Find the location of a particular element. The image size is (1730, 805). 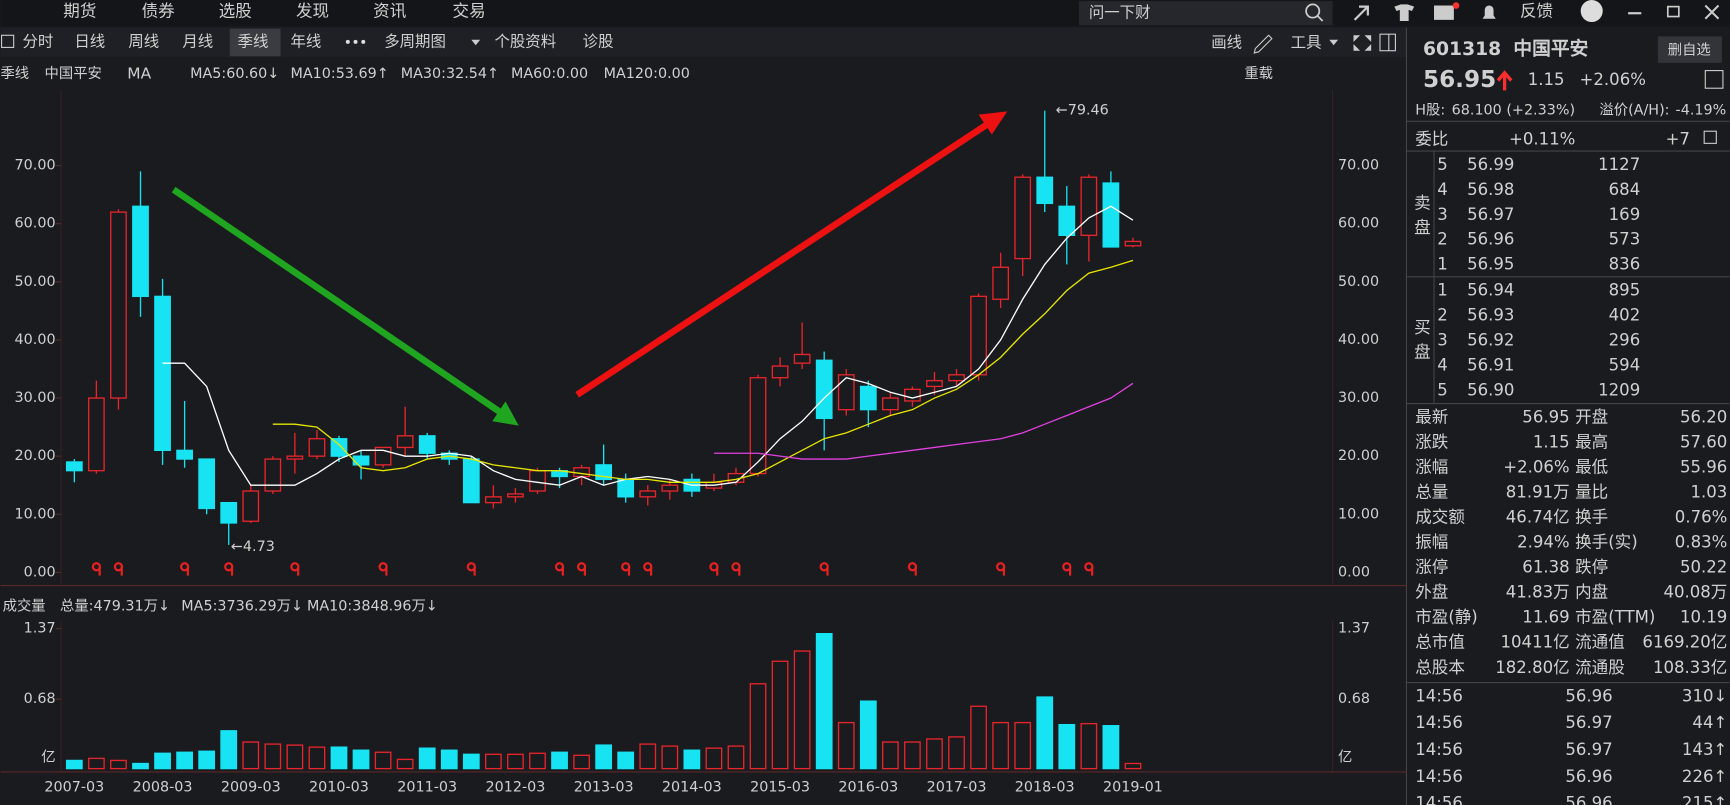

book-volume: 684 is located at coordinates (1625, 189).